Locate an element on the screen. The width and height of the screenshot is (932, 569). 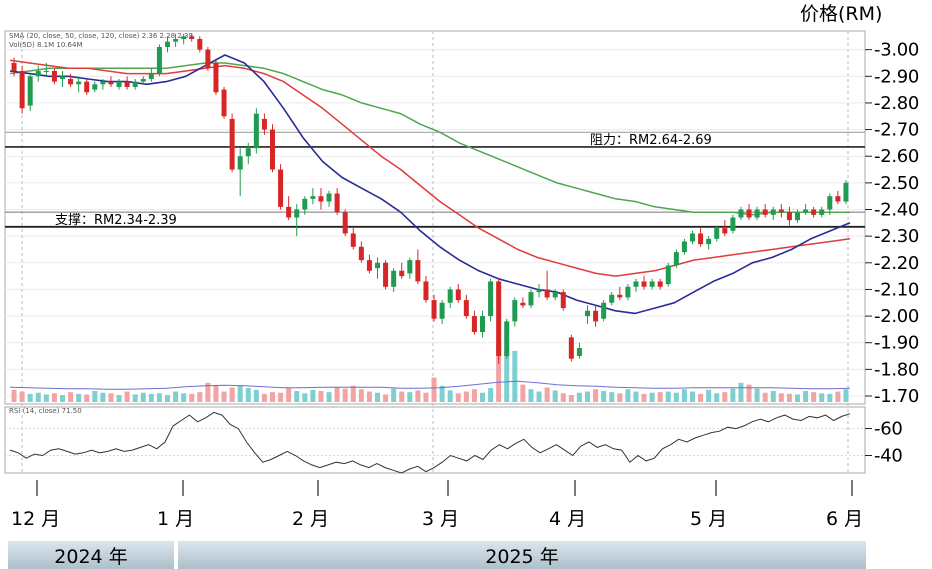
year-band-2025 is located at coordinates (522, 555).